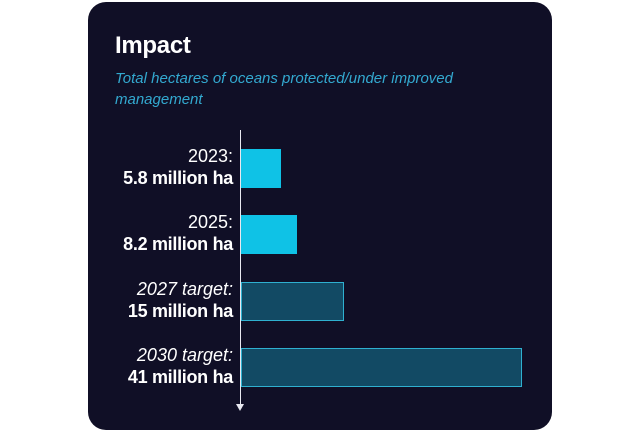 The width and height of the screenshot is (640, 433). Describe the element at coordinates (178, 244) in the screenshot. I see `value-label: 8.2 million ha` at that location.